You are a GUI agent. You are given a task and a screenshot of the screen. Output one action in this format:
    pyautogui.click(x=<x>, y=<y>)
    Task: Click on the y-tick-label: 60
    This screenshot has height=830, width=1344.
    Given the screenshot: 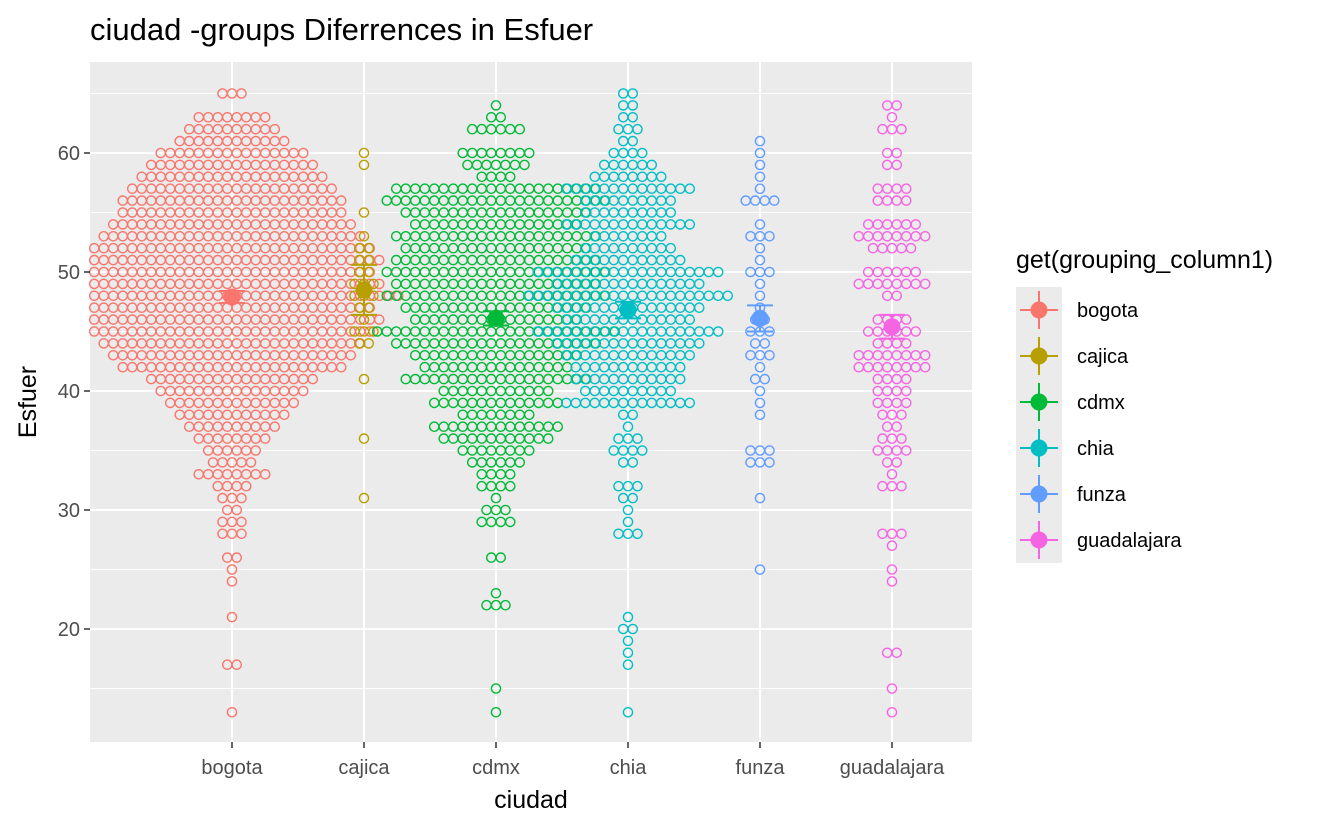 What is the action you would take?
    pyautogui.click(x=69, y=154)
    